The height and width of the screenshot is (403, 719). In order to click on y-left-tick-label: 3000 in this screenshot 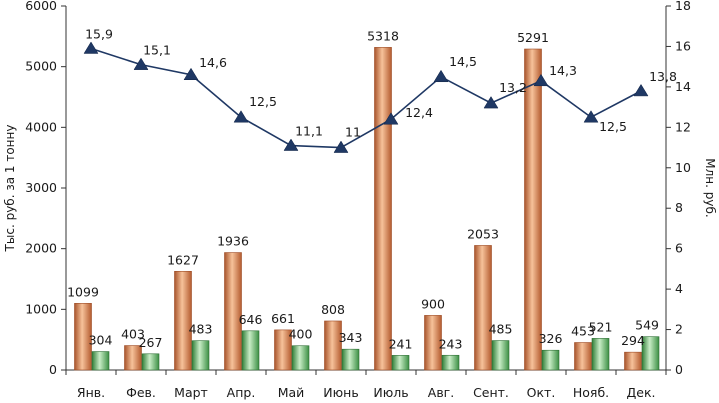, I will do `click(41, 187)`.